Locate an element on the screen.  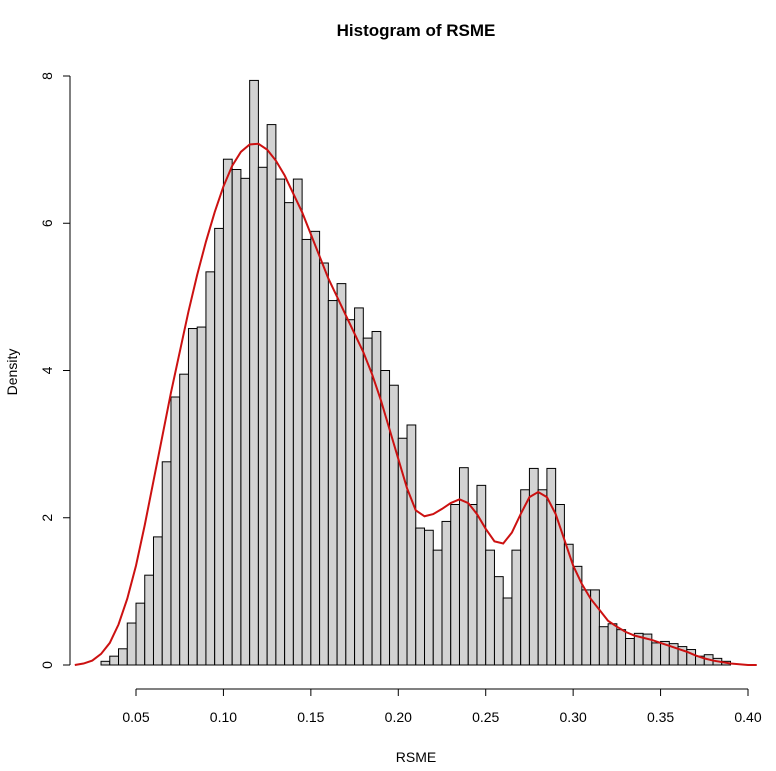
chart-title: Histogram of RSME is located at coordinates (416, 30).